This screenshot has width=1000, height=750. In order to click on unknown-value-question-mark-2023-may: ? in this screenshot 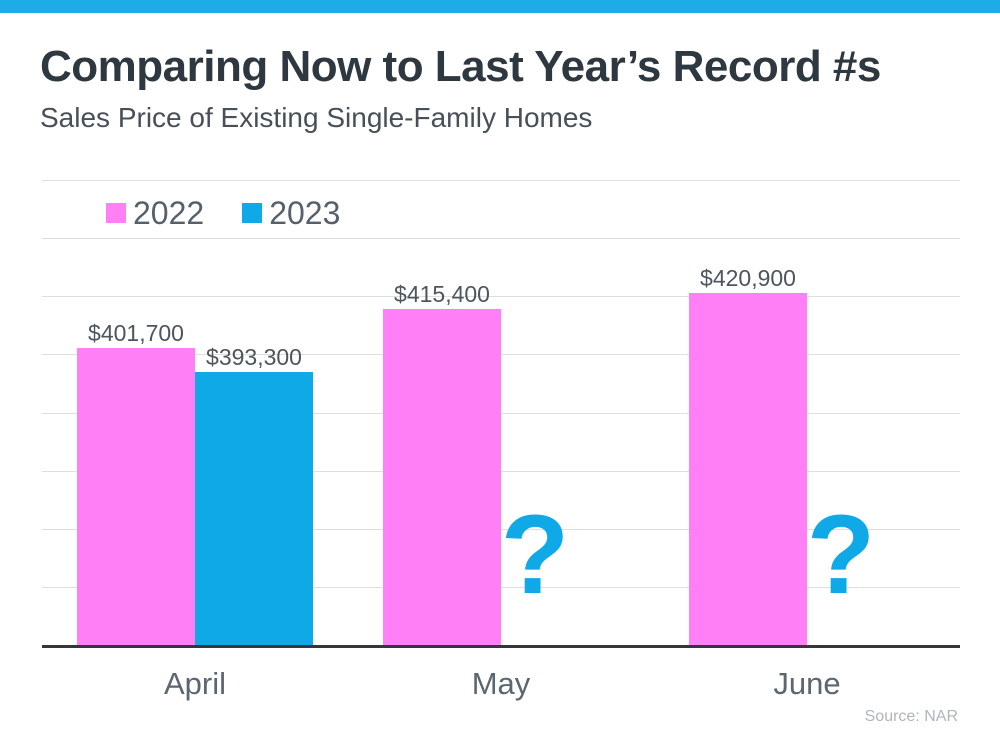, I will do `click(535, 554)`.